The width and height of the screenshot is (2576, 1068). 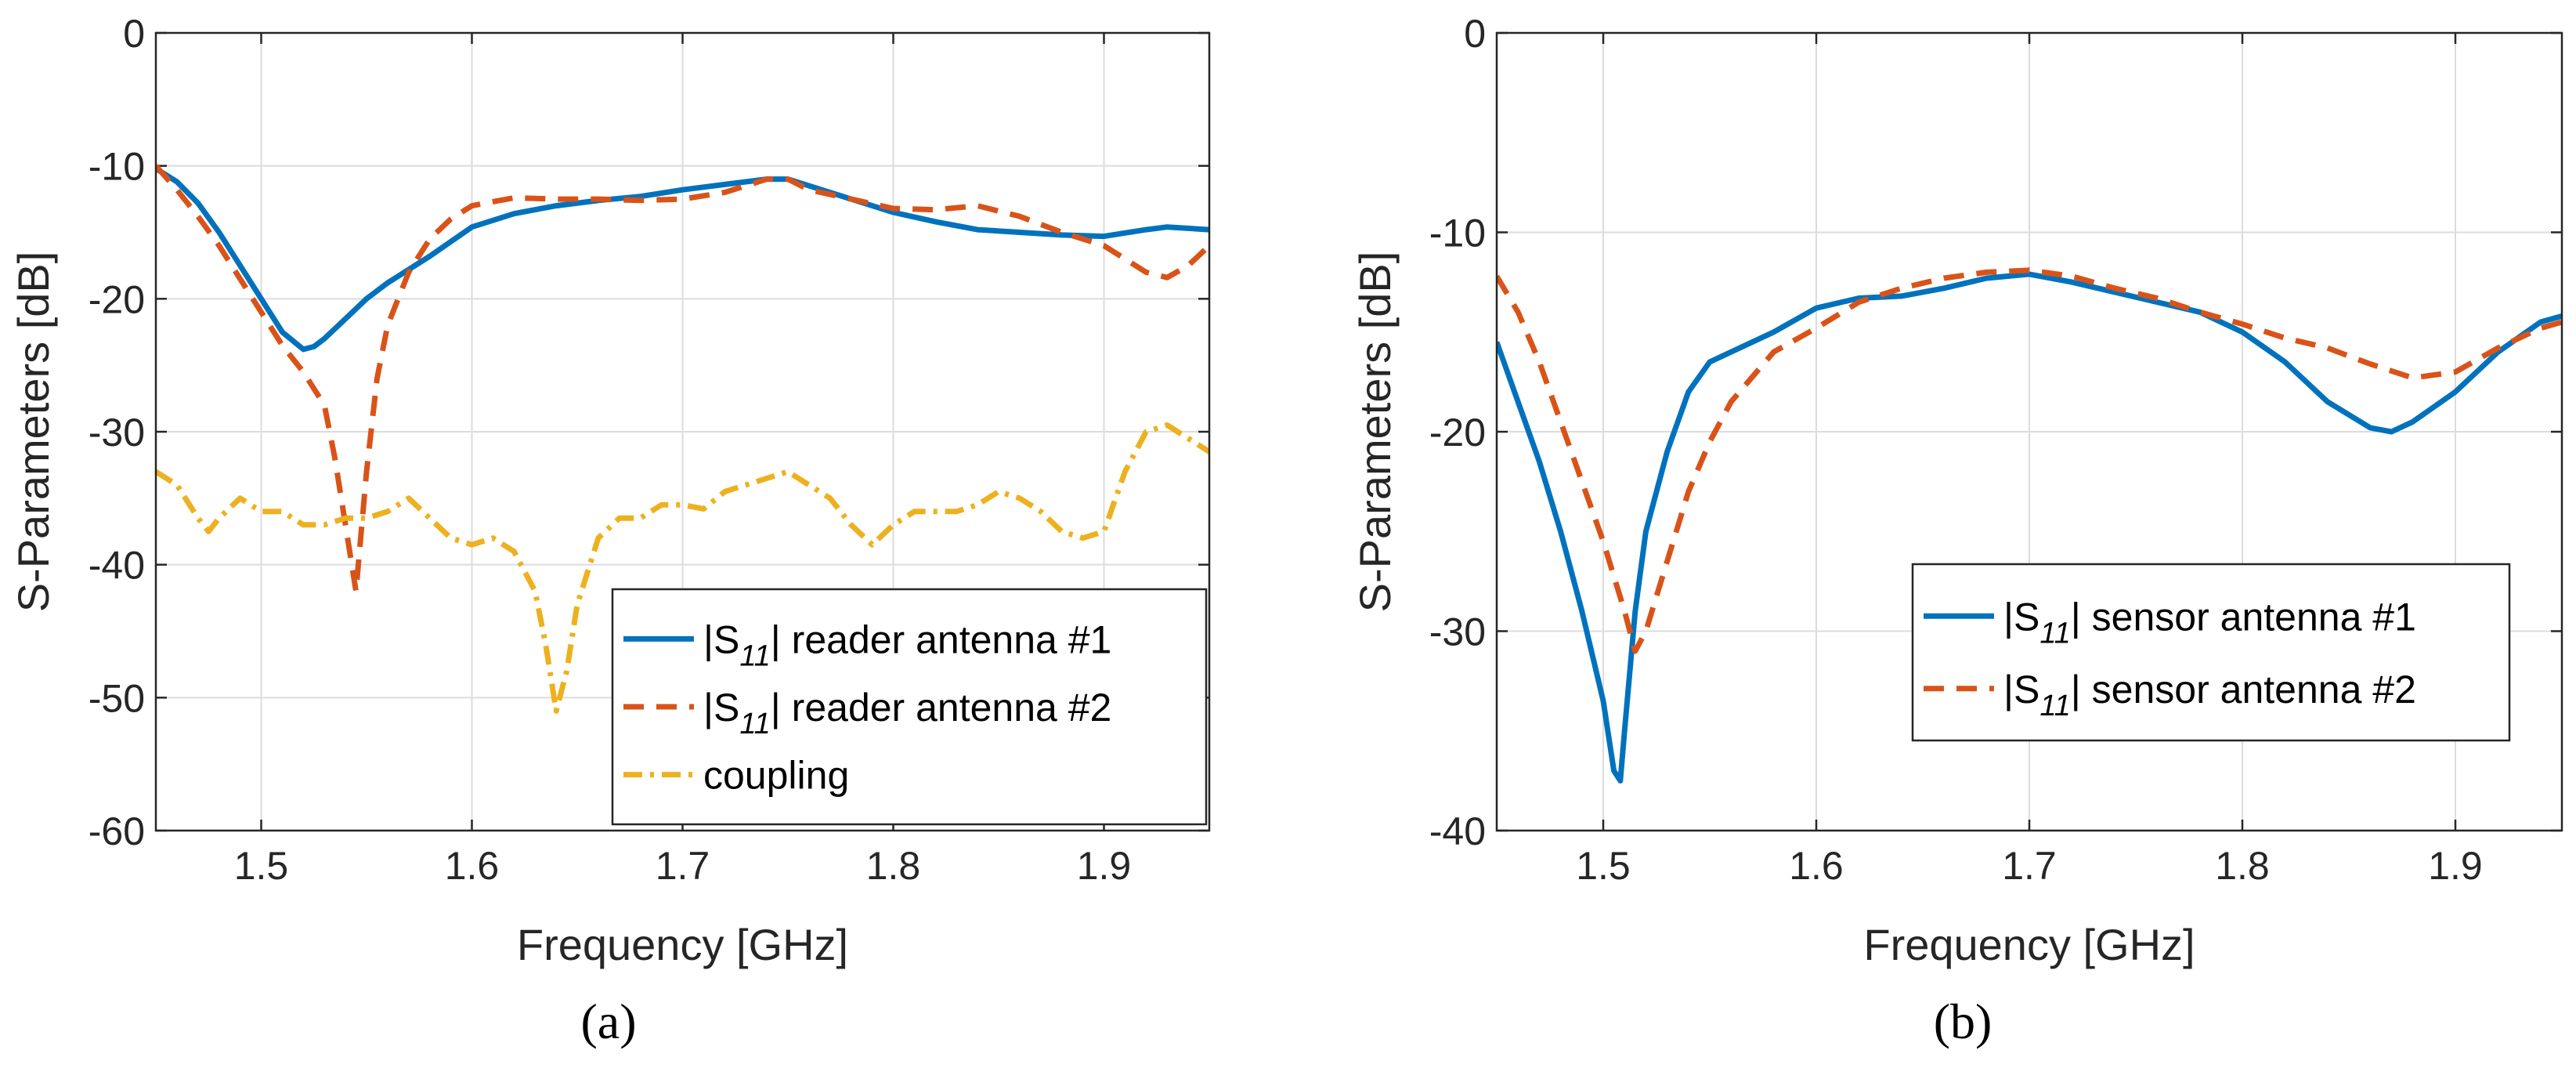 I want to click on legend-label-suffix: | reader antenna #2, so click(x=941, y=707).